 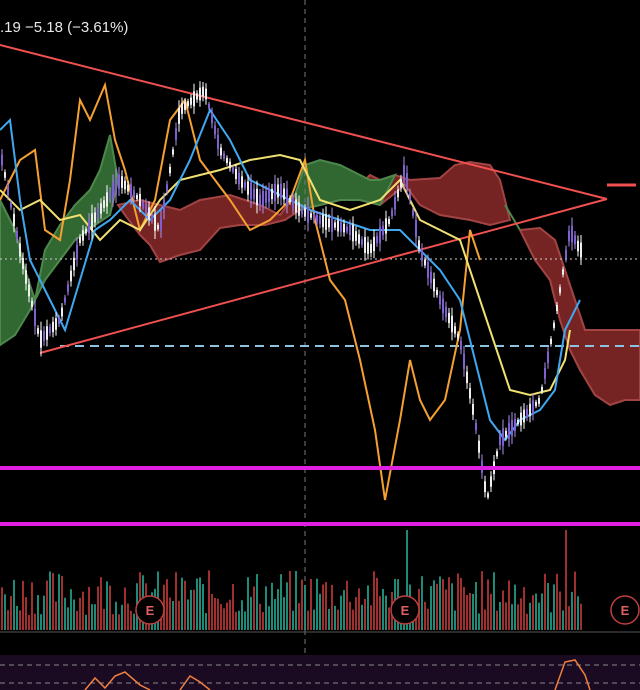 I want to click on oscillator-pane, so click(x=320, y=672).